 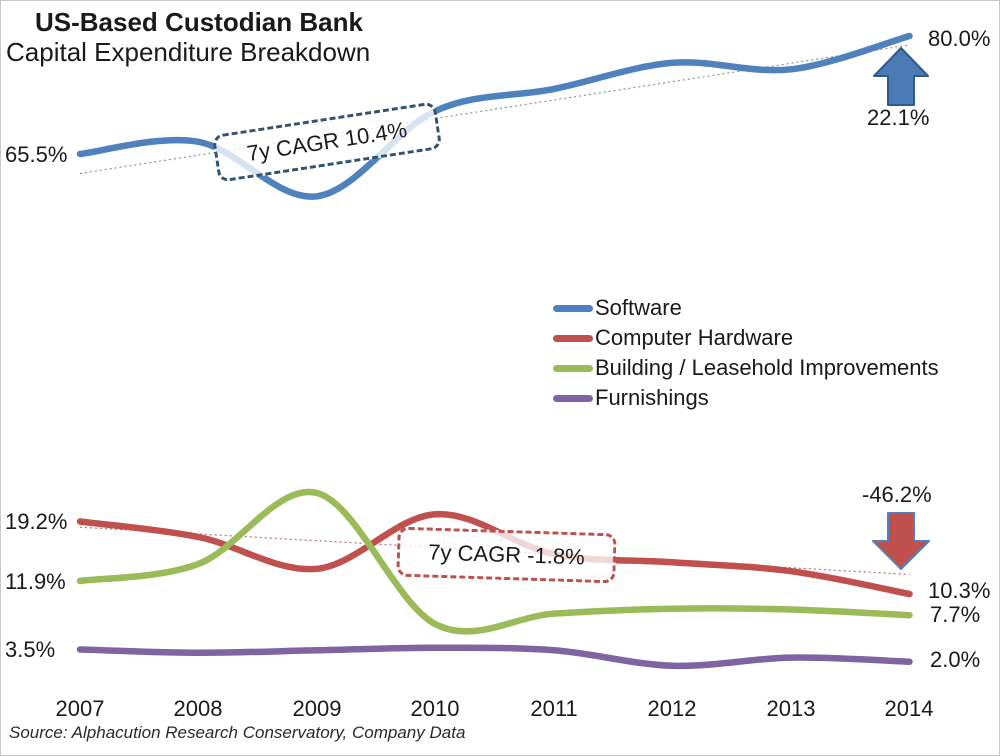 What do you see at coordinates (494, 657) in the screenshot?
I see `series-line-furnishings` at bounding box center [494, 657].